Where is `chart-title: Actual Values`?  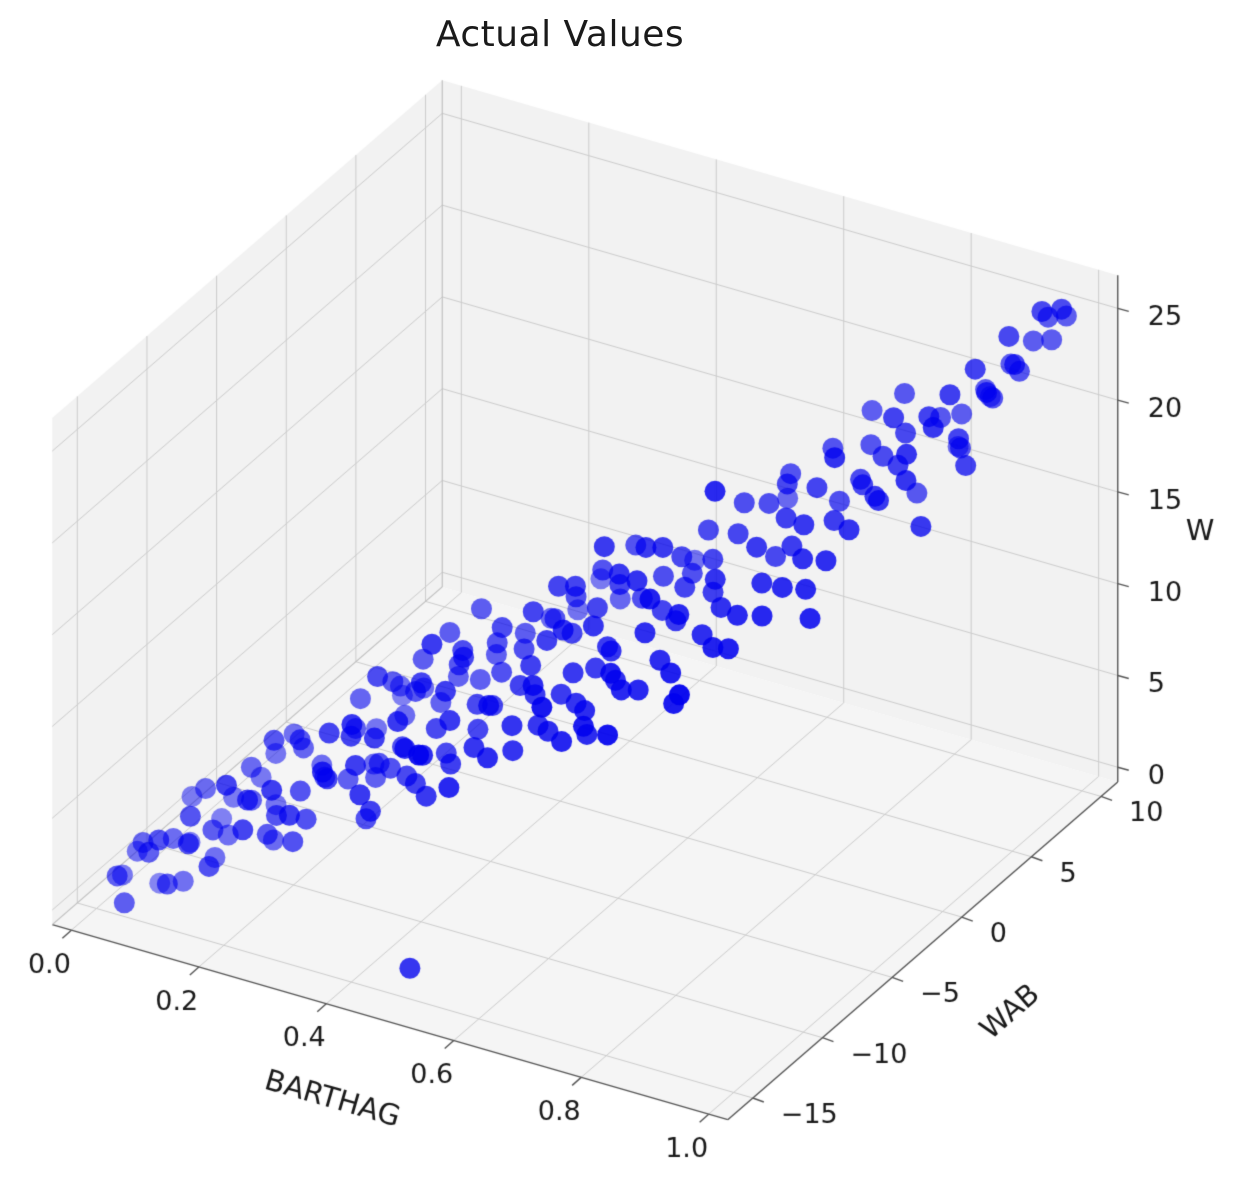 chart-title: Actual Values is located at coordinates (560, 34).